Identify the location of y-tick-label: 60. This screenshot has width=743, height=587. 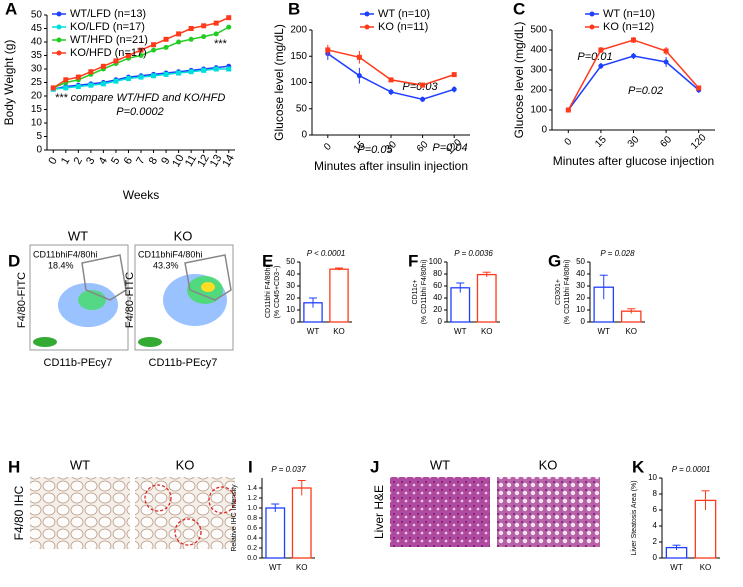
(437, 285).